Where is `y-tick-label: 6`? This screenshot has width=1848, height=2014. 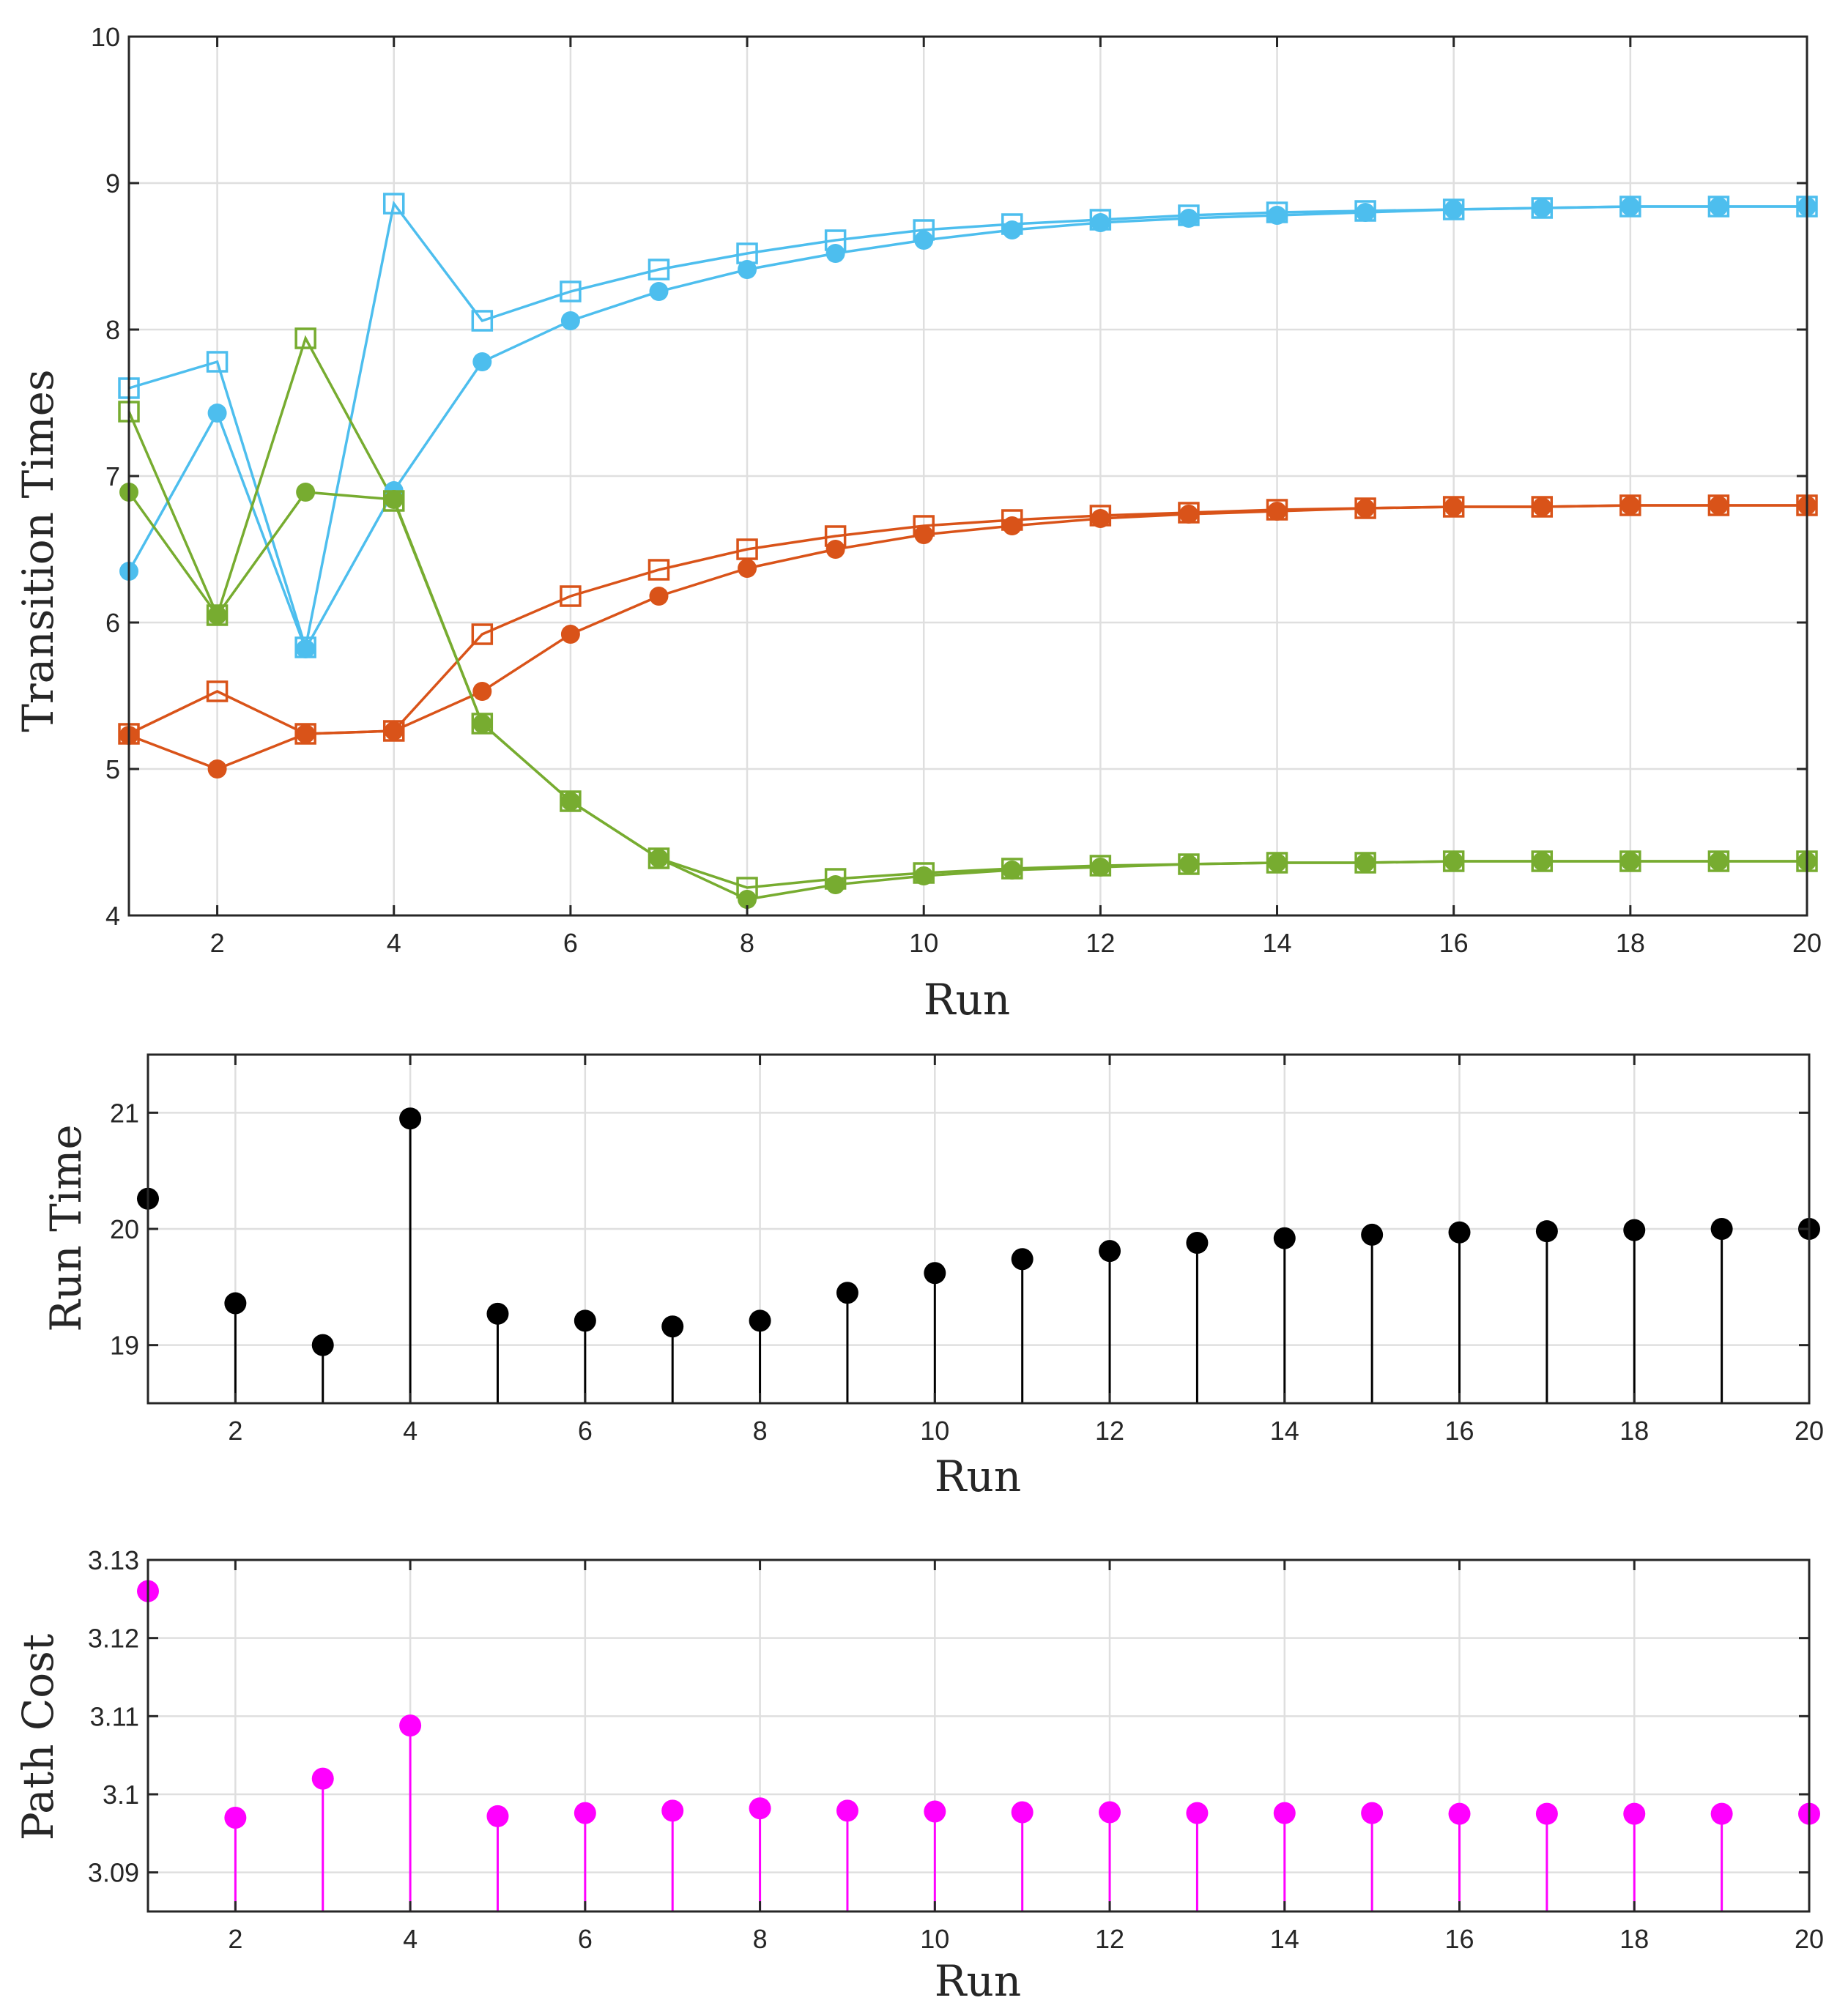
y-tick-label: 6 is located at coordinates (112, 623).